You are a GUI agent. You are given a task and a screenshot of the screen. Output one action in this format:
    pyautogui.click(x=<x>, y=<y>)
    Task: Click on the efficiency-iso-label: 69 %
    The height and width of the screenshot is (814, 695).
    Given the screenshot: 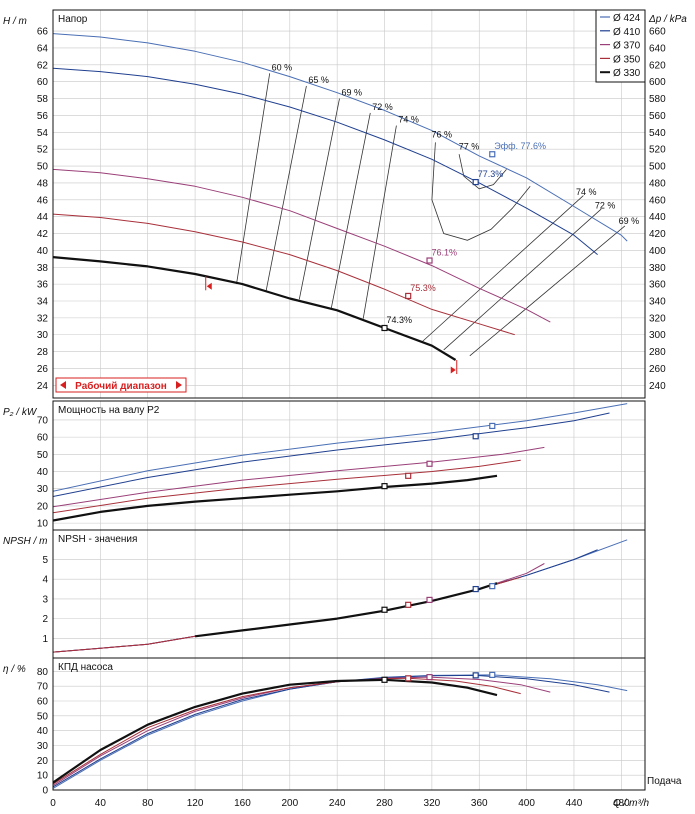 What is the action you would take?
    pyautogui.click(x=352, y=93)
    